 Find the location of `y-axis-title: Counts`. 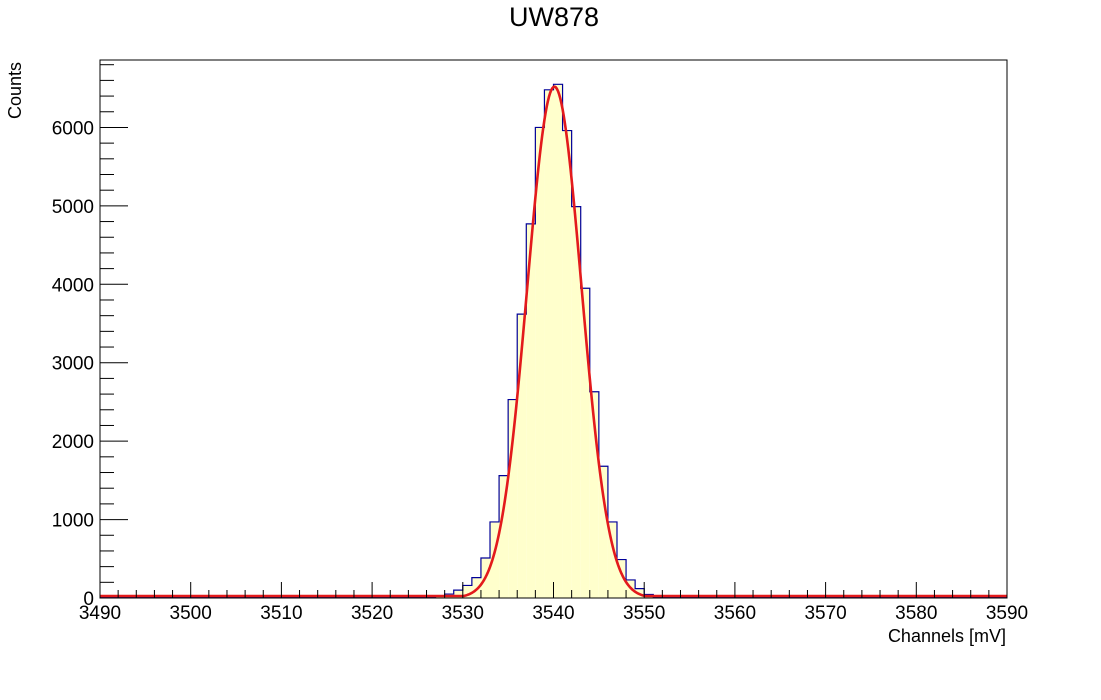

y-axis-title: Counts is located at coordinates (15, 90).